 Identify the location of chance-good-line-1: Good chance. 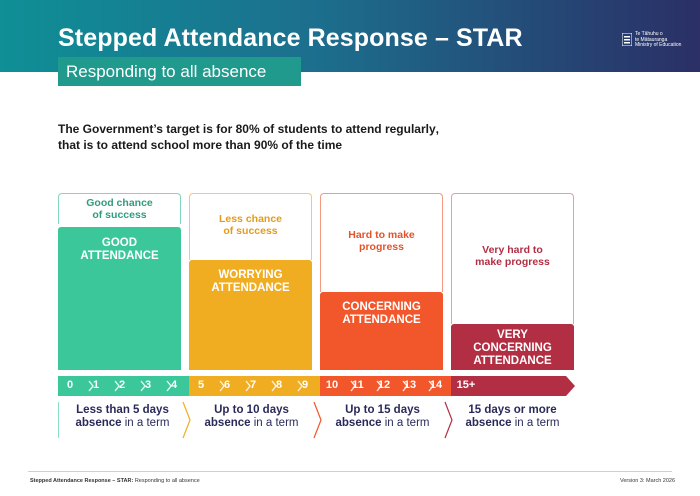
(119, 203).